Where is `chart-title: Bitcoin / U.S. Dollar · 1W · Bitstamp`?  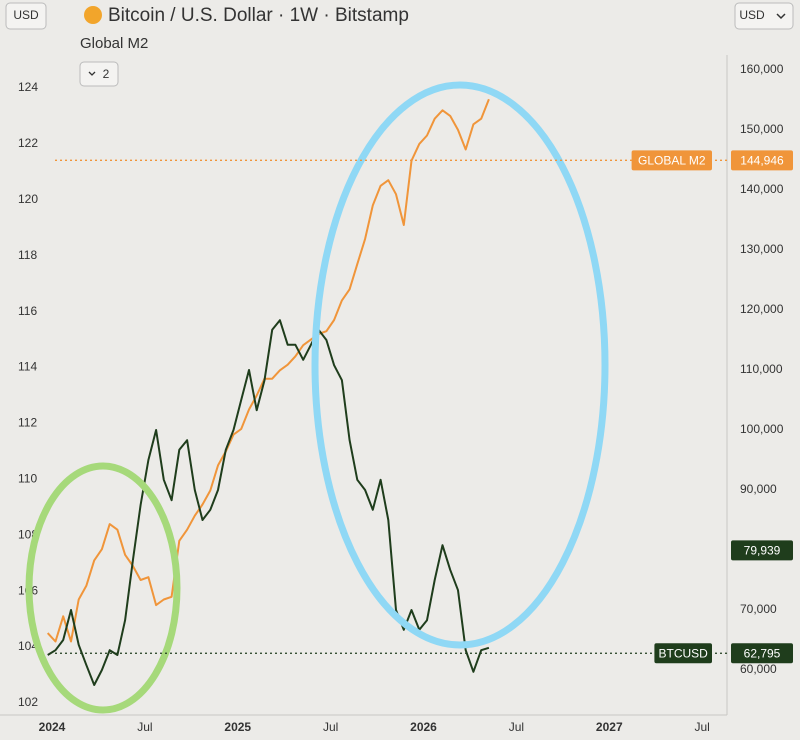 chart-title: Bitcoin / U.S. Dollar · 1W · Bitstamp is located at coordinates (258, 15).